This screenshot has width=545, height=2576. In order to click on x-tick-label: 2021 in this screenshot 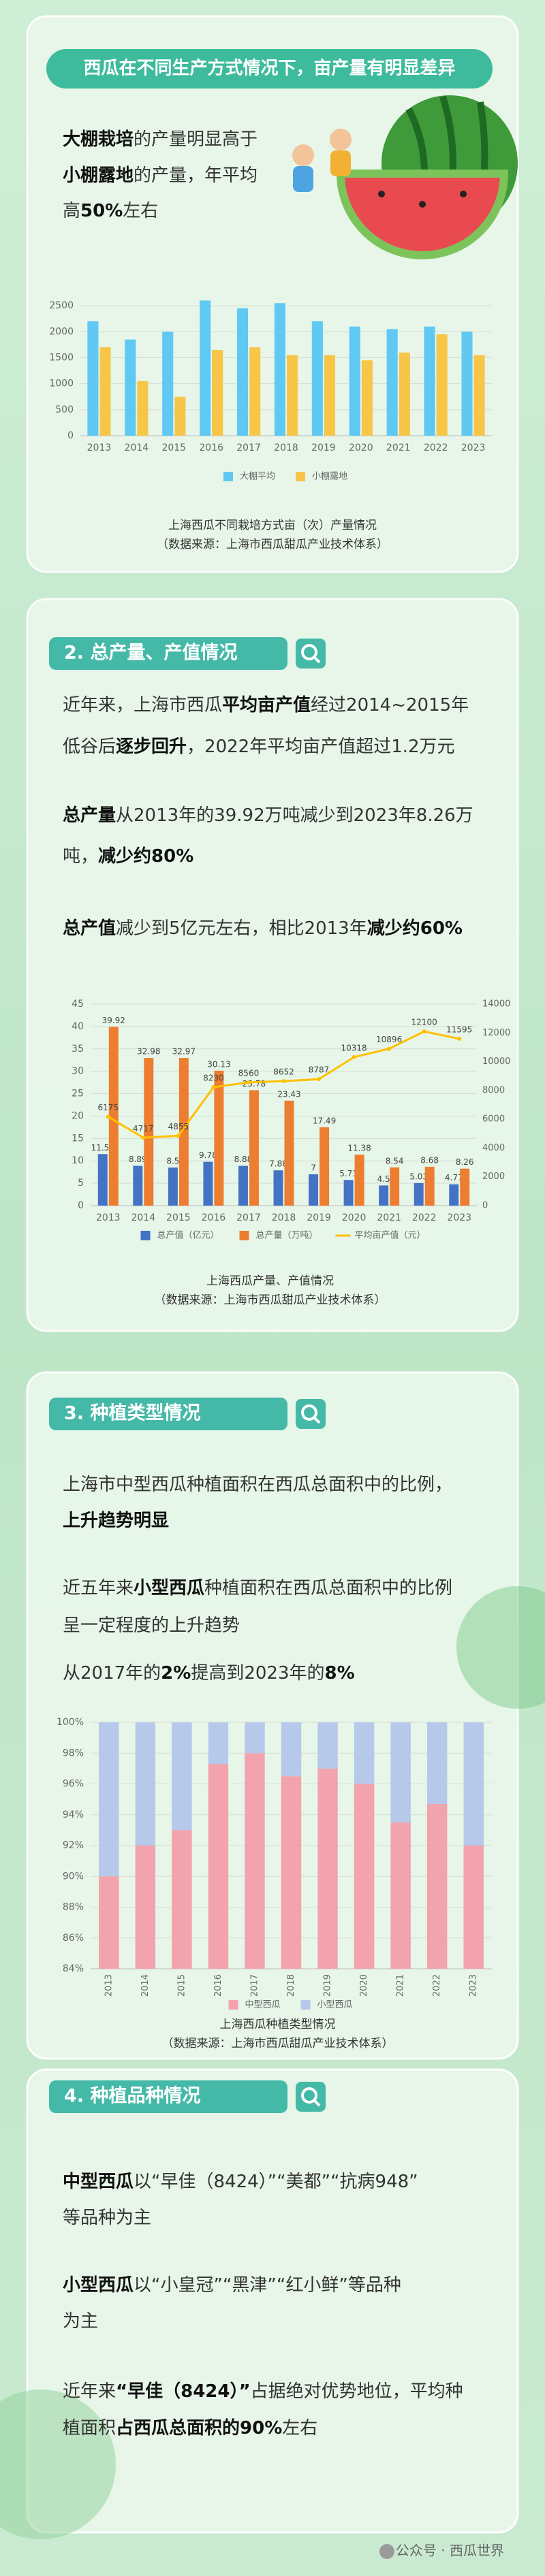, I will do `click(398, 448)`.